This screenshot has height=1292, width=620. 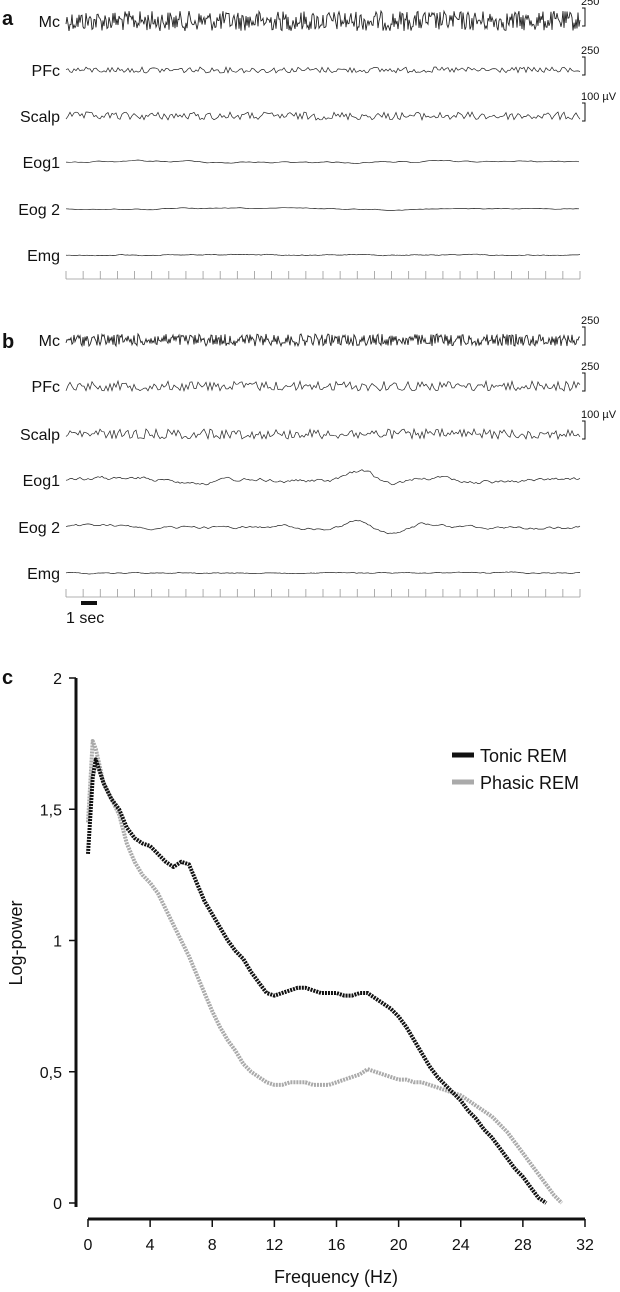 I want to click on y-tick-label: 0,5, so click(x=51, y=1073).